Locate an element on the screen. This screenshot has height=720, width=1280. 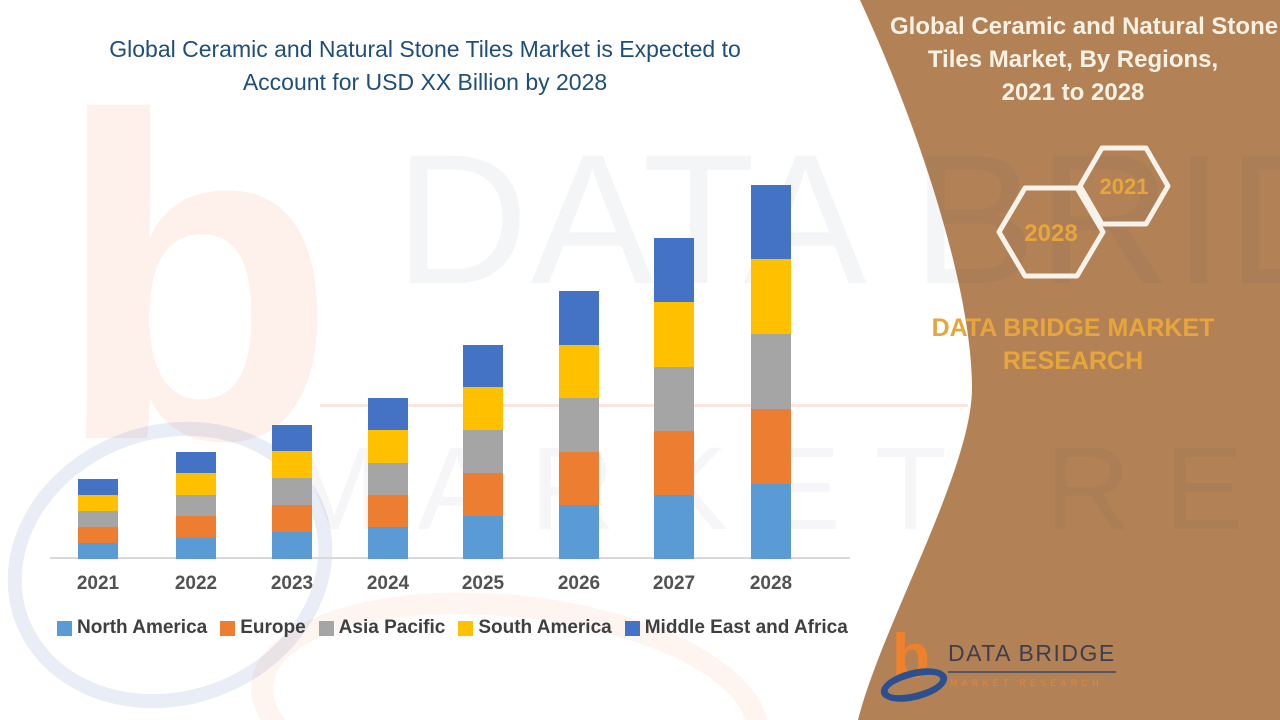
legend-item-north-america: North America is located at coordinates (132, 628).